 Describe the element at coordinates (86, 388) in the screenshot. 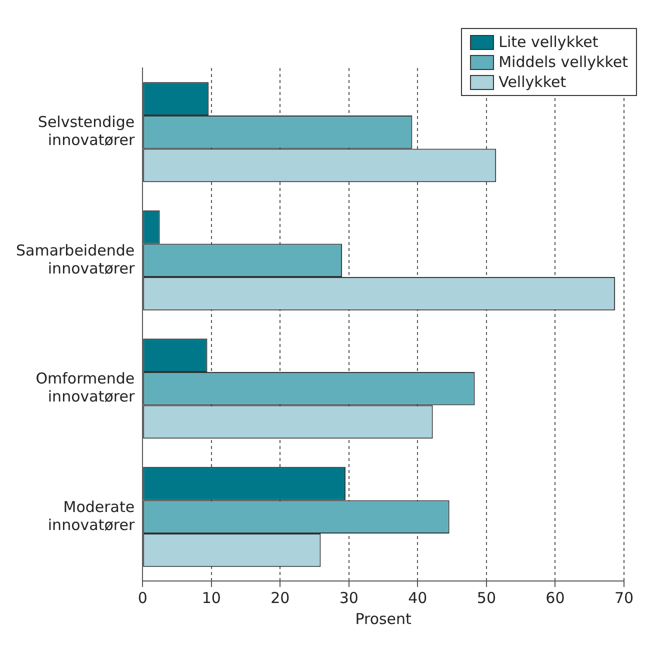

I see `y-tick-label: Omformende innovatører` at that location.